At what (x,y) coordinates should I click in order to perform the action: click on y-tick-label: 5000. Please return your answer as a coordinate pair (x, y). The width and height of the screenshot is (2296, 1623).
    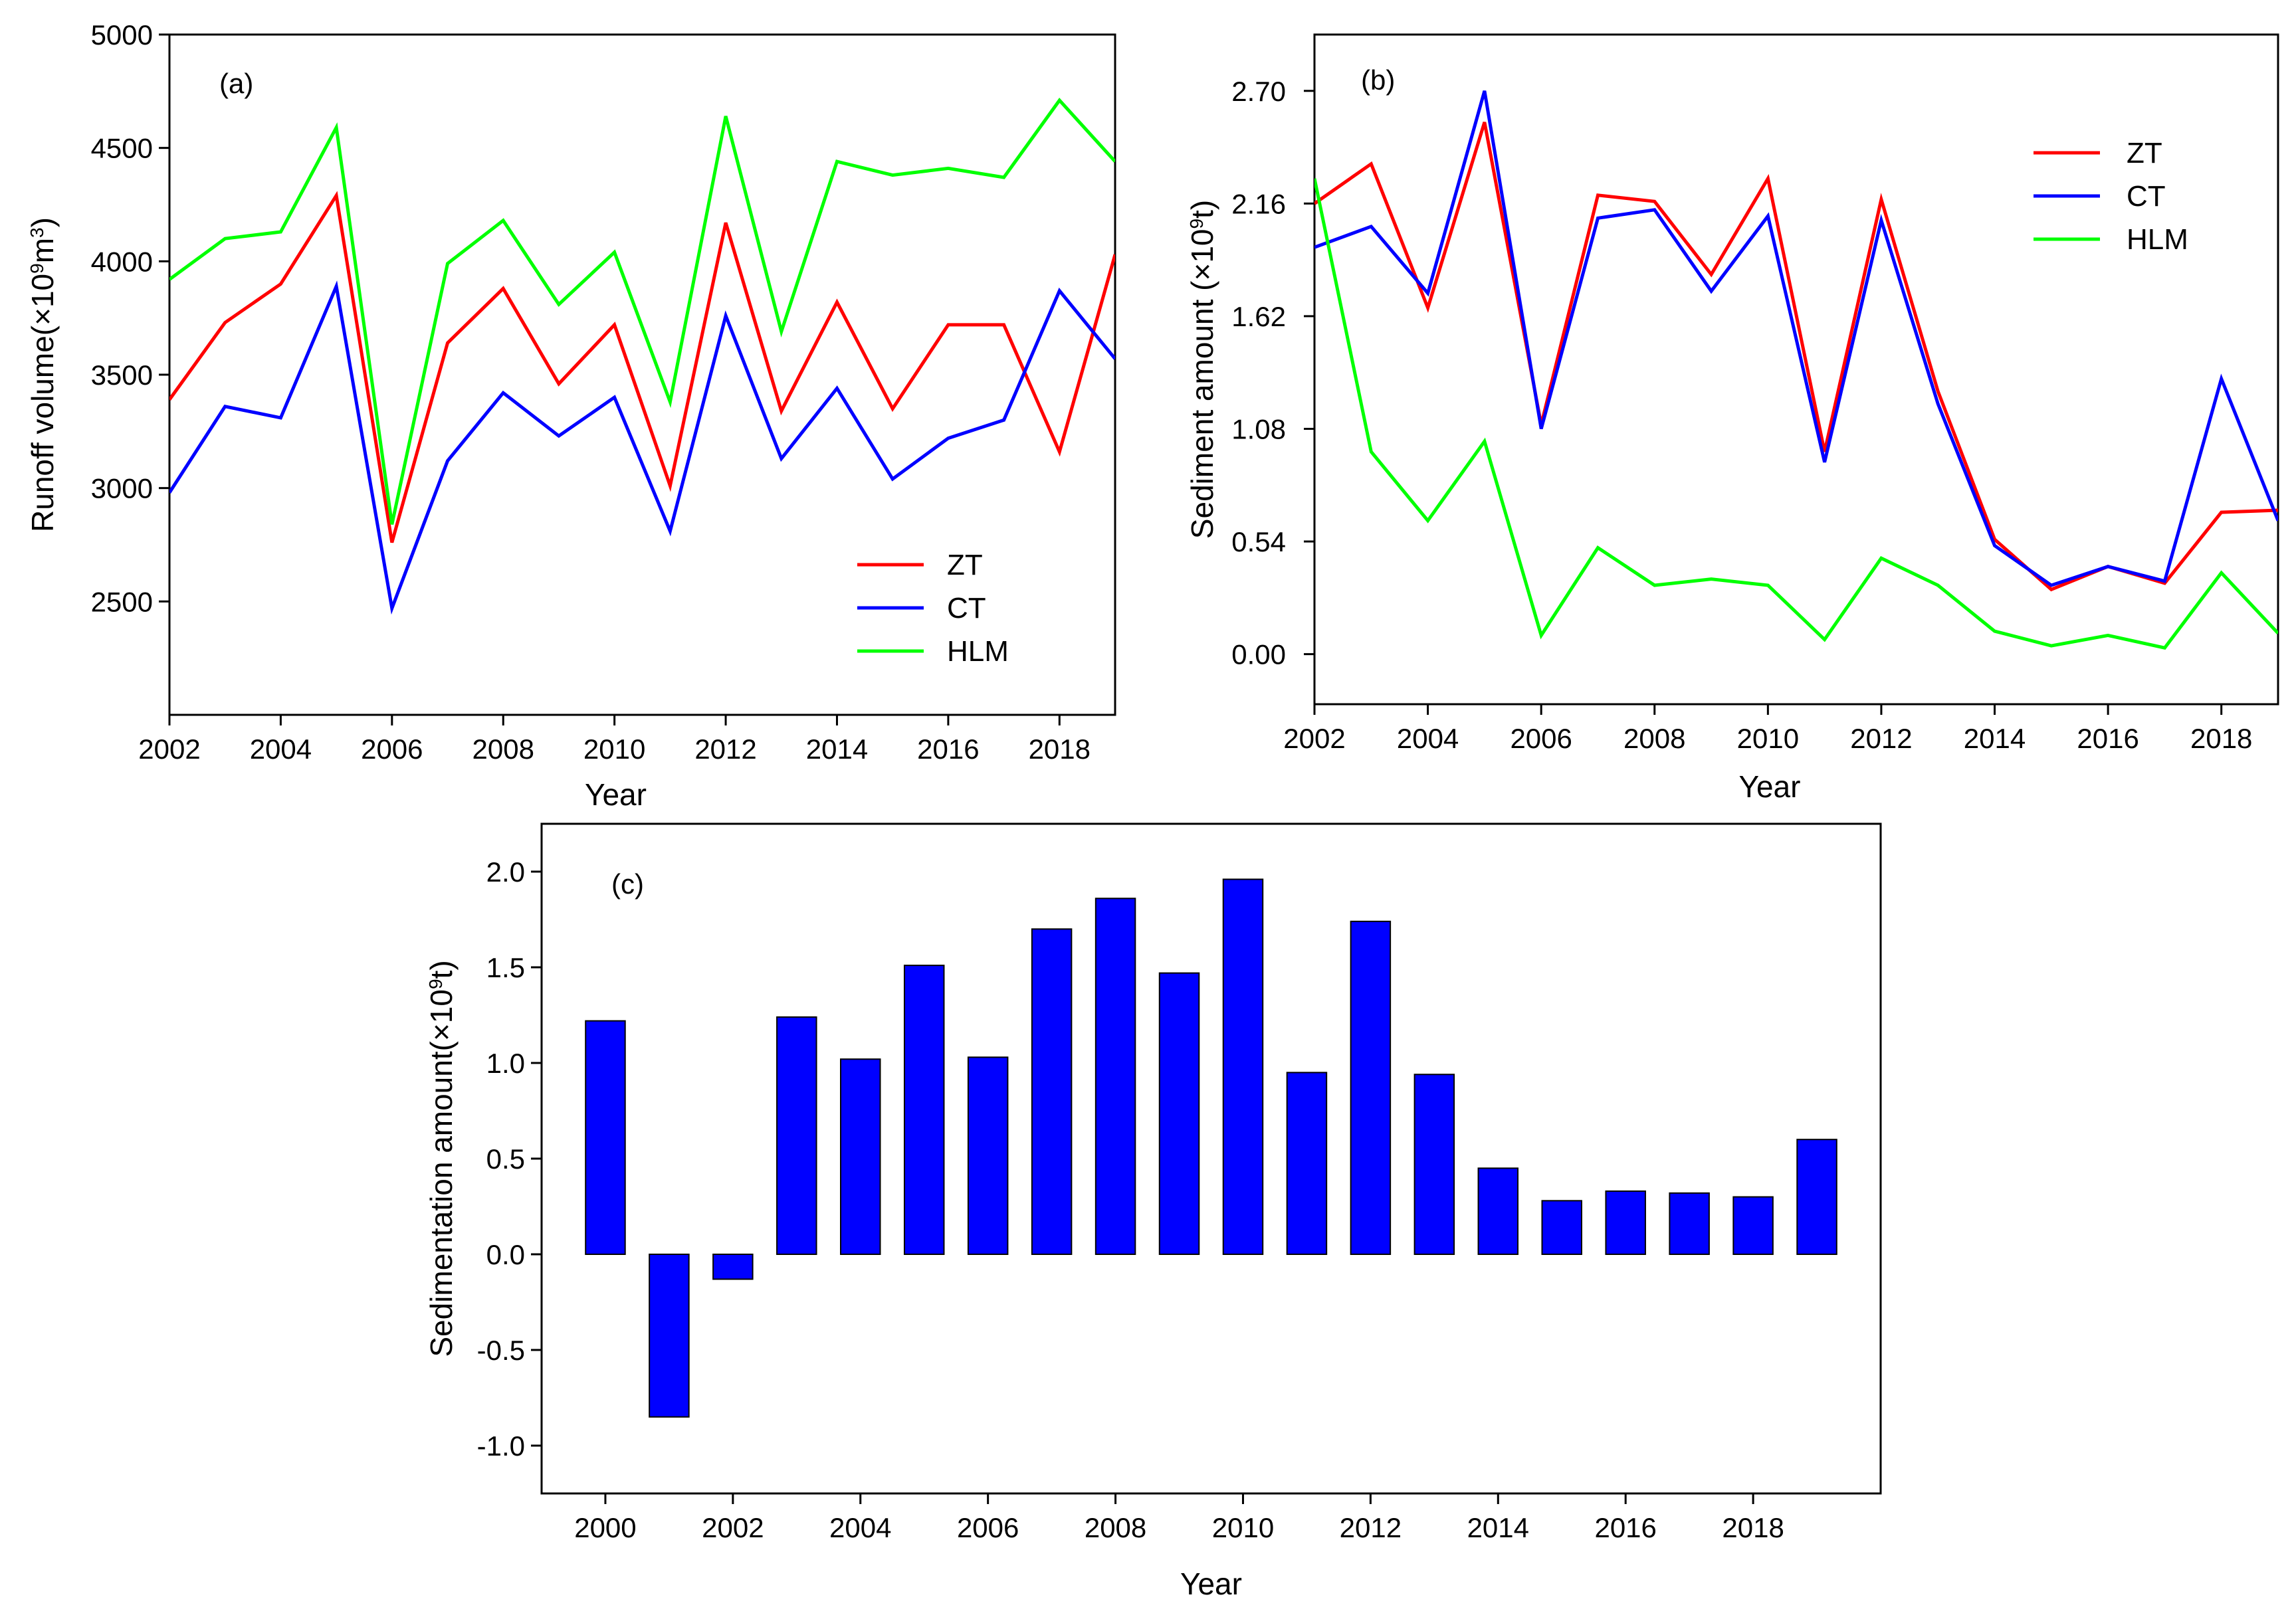
    Looking at the image, I should click on (122, 34).